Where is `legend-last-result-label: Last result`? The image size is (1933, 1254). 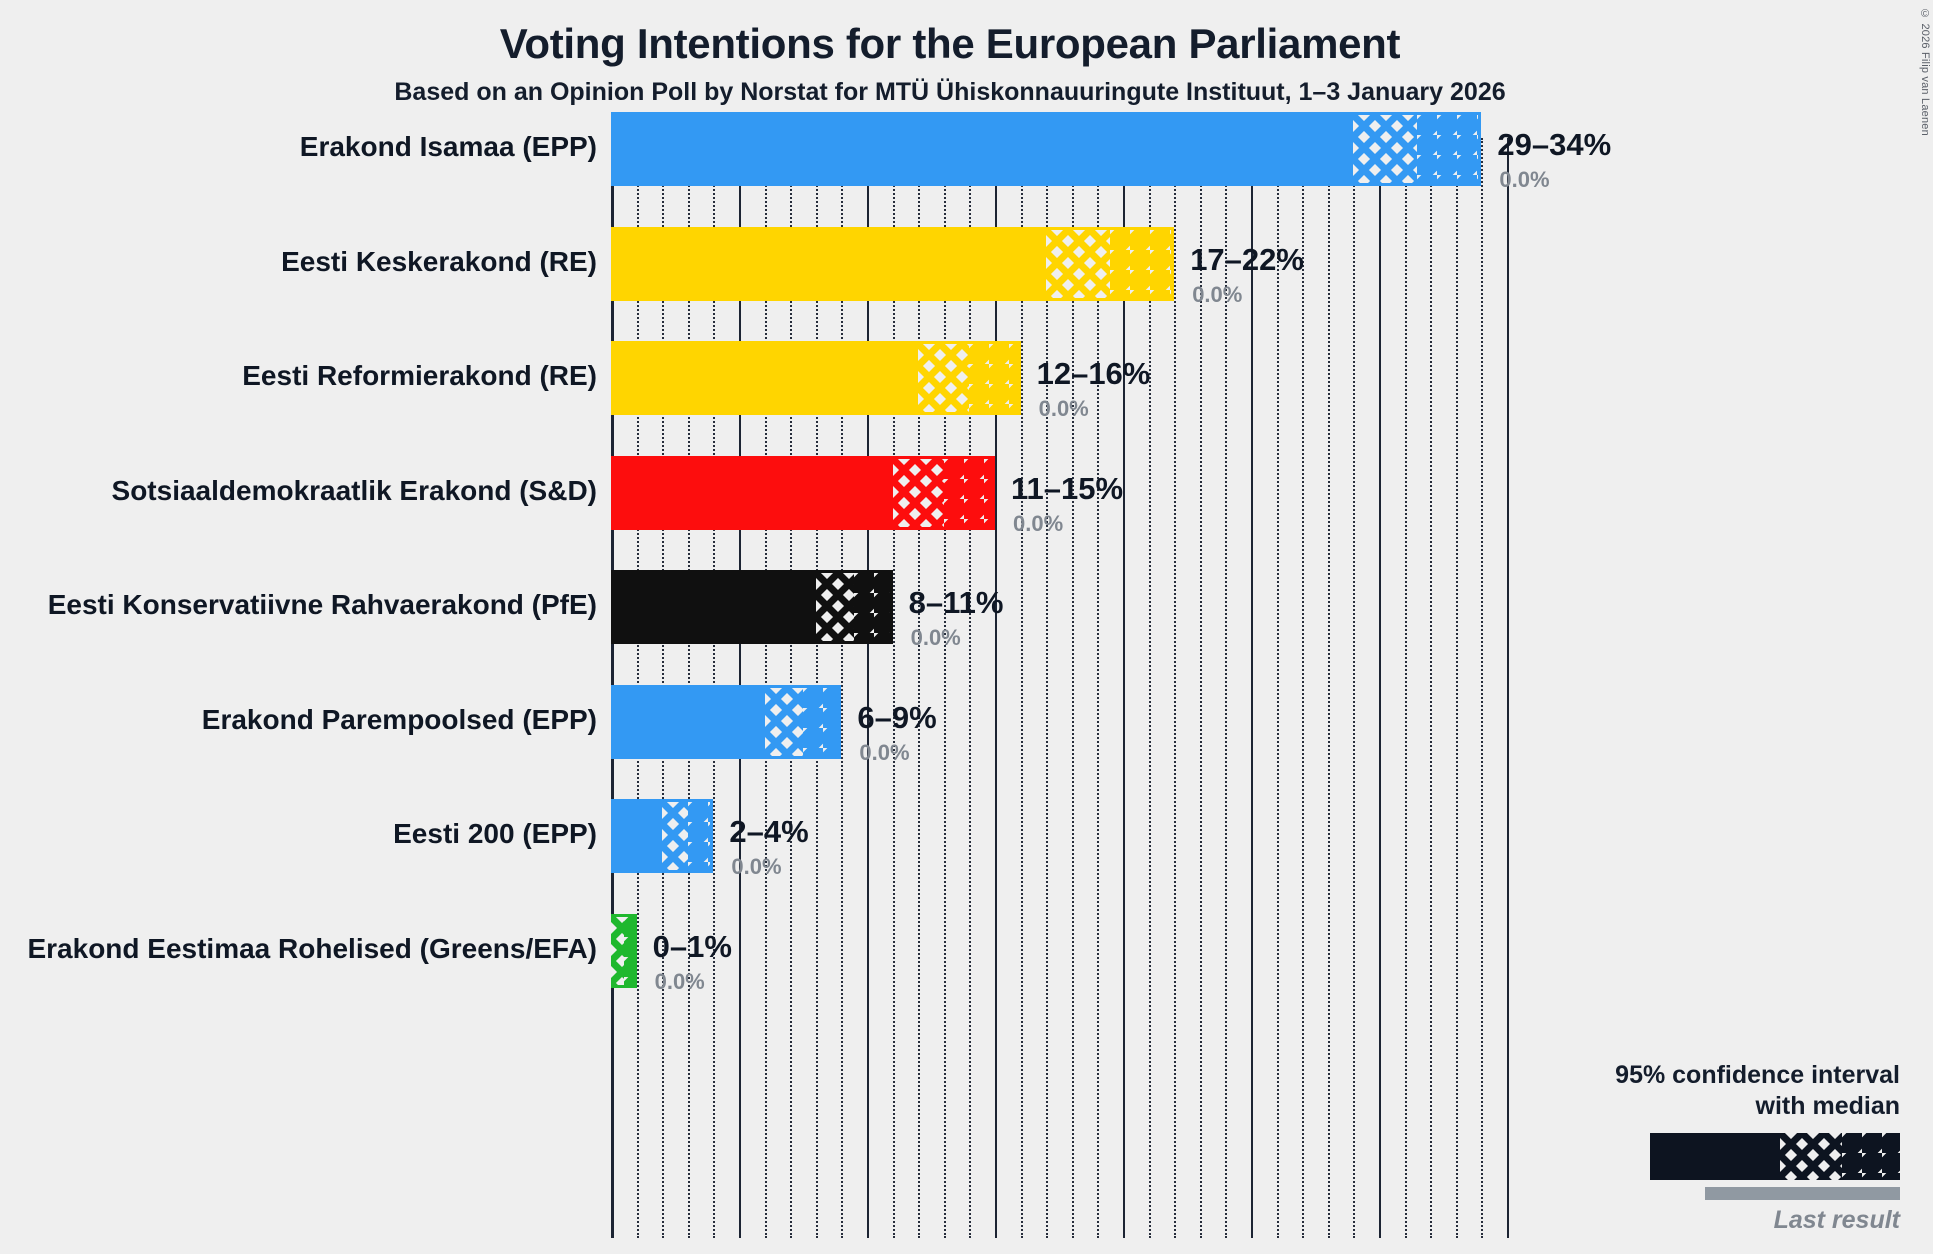 legend-last-result-label: Last result is located at coordinates (1836, 1220).